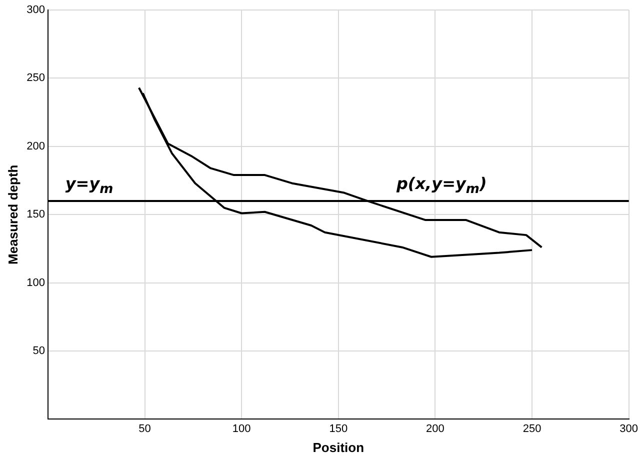 The height and width of the screenshot is (458, 641). Describe the element at coordinates (35, 78) in the screenshot. I see `y-tick-label: 250` at that location.